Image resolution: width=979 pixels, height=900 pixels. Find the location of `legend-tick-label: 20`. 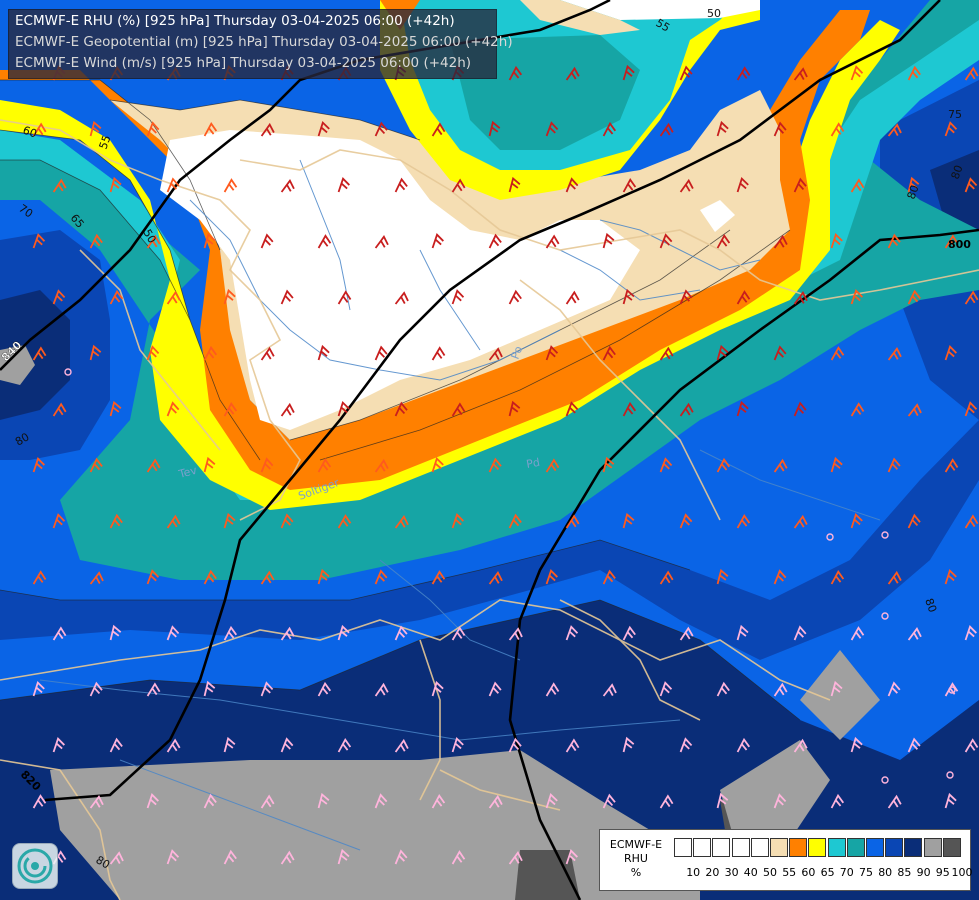

legend-tick-label: 20 is located at coordinates (712, 872).